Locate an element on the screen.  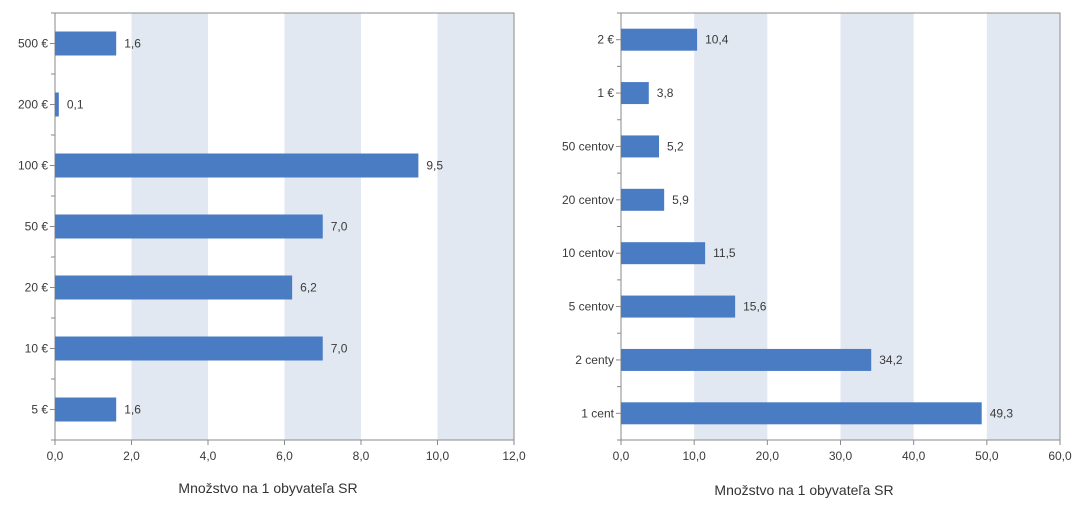
chart-left-x-axis-label: Množstvo na 1 obyvateľa SR is located at coordinates (268, 488).